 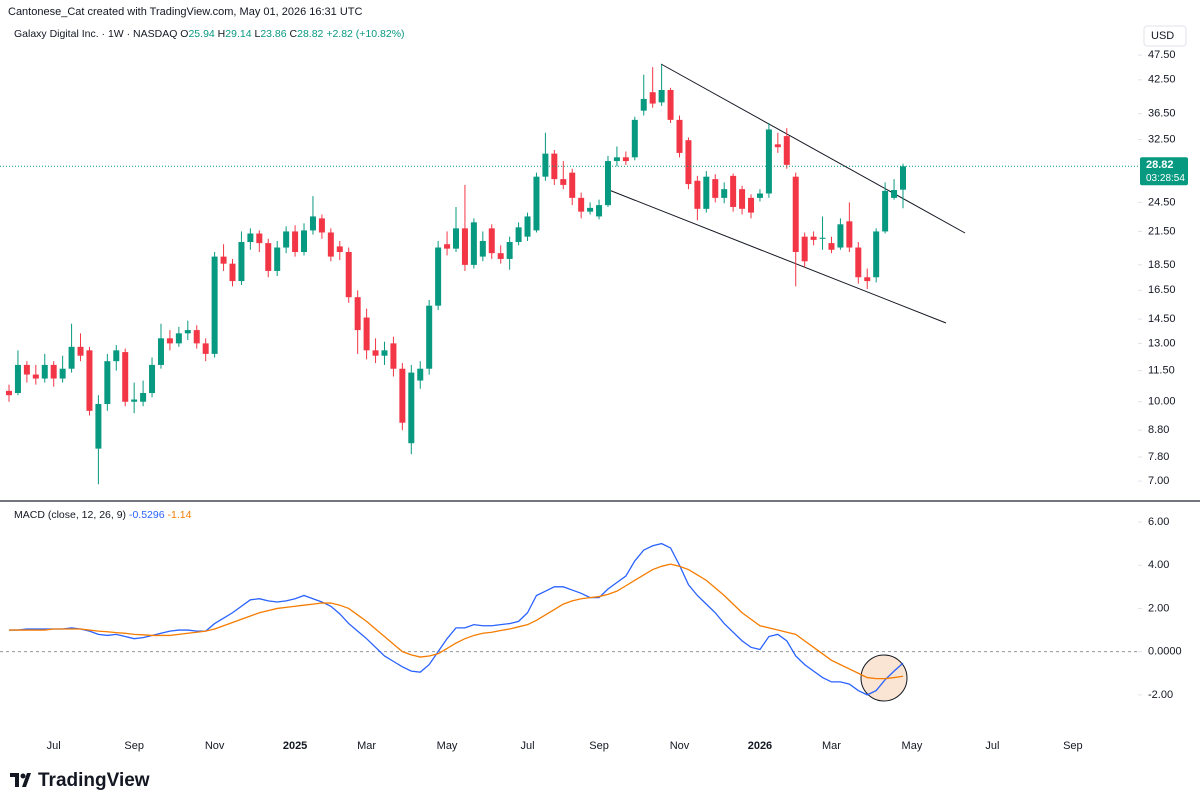 What do you see at coordinates (365, 34) in the screenshot?
I see `legend-change: +2.82 (+10.82%)` at bounding box center [365, 34].